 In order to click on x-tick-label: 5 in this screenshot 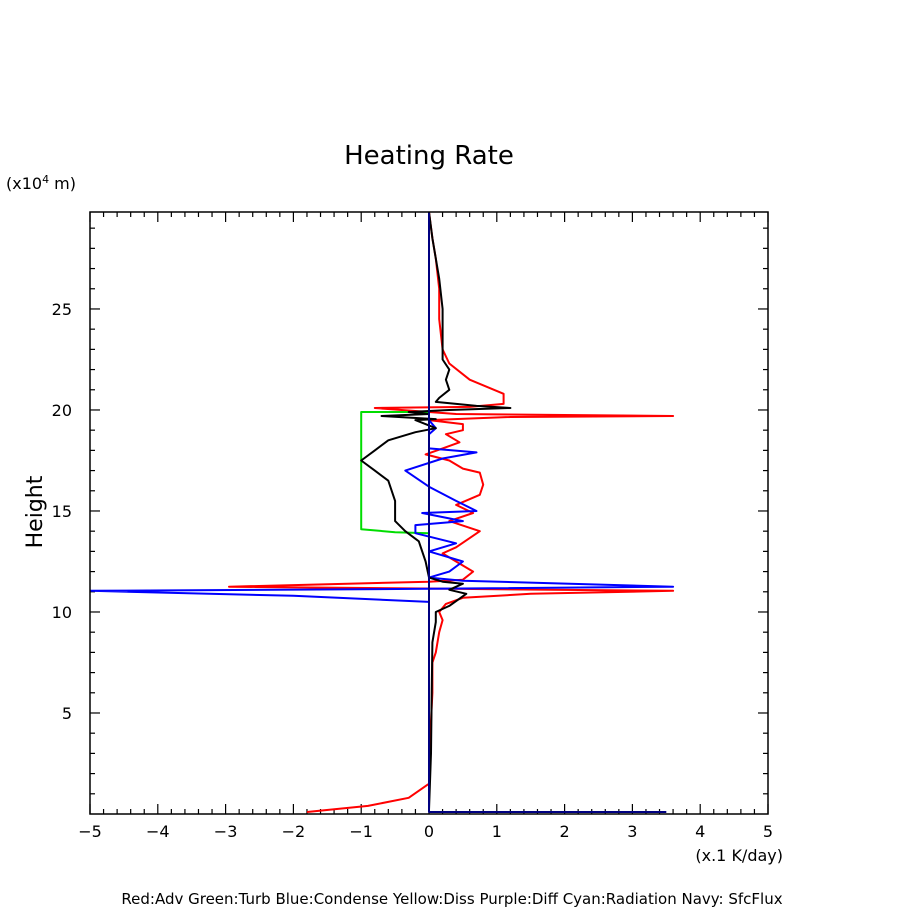, I will do `click(768, 831)`.